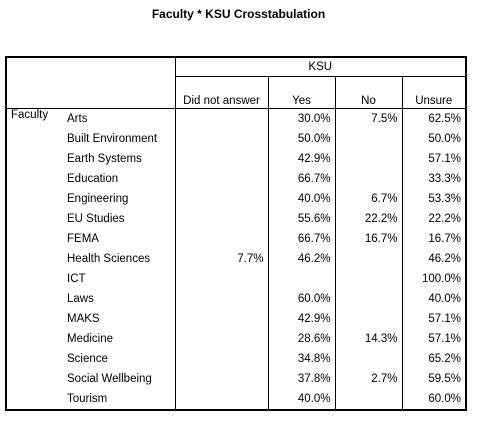 The height and width of the screenshot is (422, 477). I want to click on cell-did-not-answer: 7.7%, so click(222, 259).